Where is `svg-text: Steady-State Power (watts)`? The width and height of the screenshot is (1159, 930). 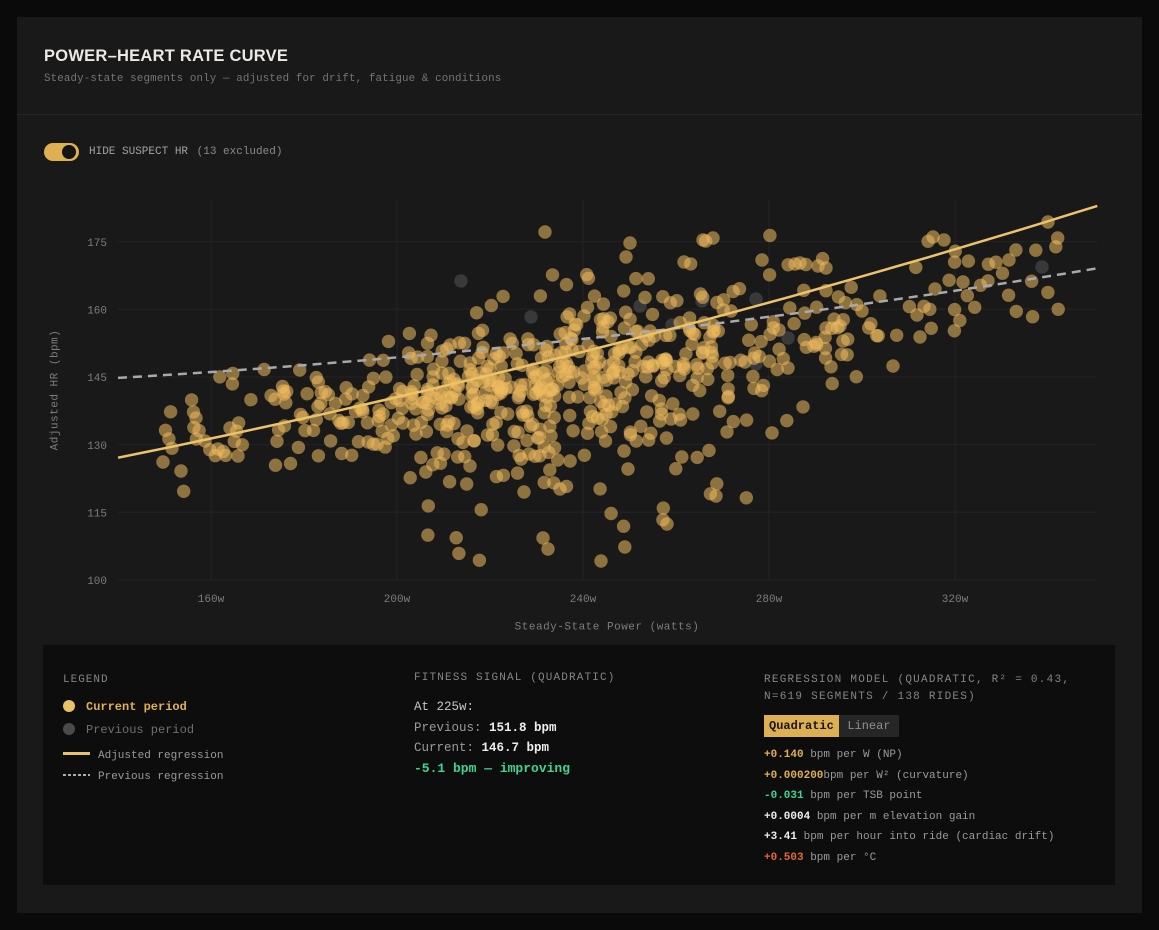 svg-text: Steady-State Power (watts) is located at coordinates (607, 628).